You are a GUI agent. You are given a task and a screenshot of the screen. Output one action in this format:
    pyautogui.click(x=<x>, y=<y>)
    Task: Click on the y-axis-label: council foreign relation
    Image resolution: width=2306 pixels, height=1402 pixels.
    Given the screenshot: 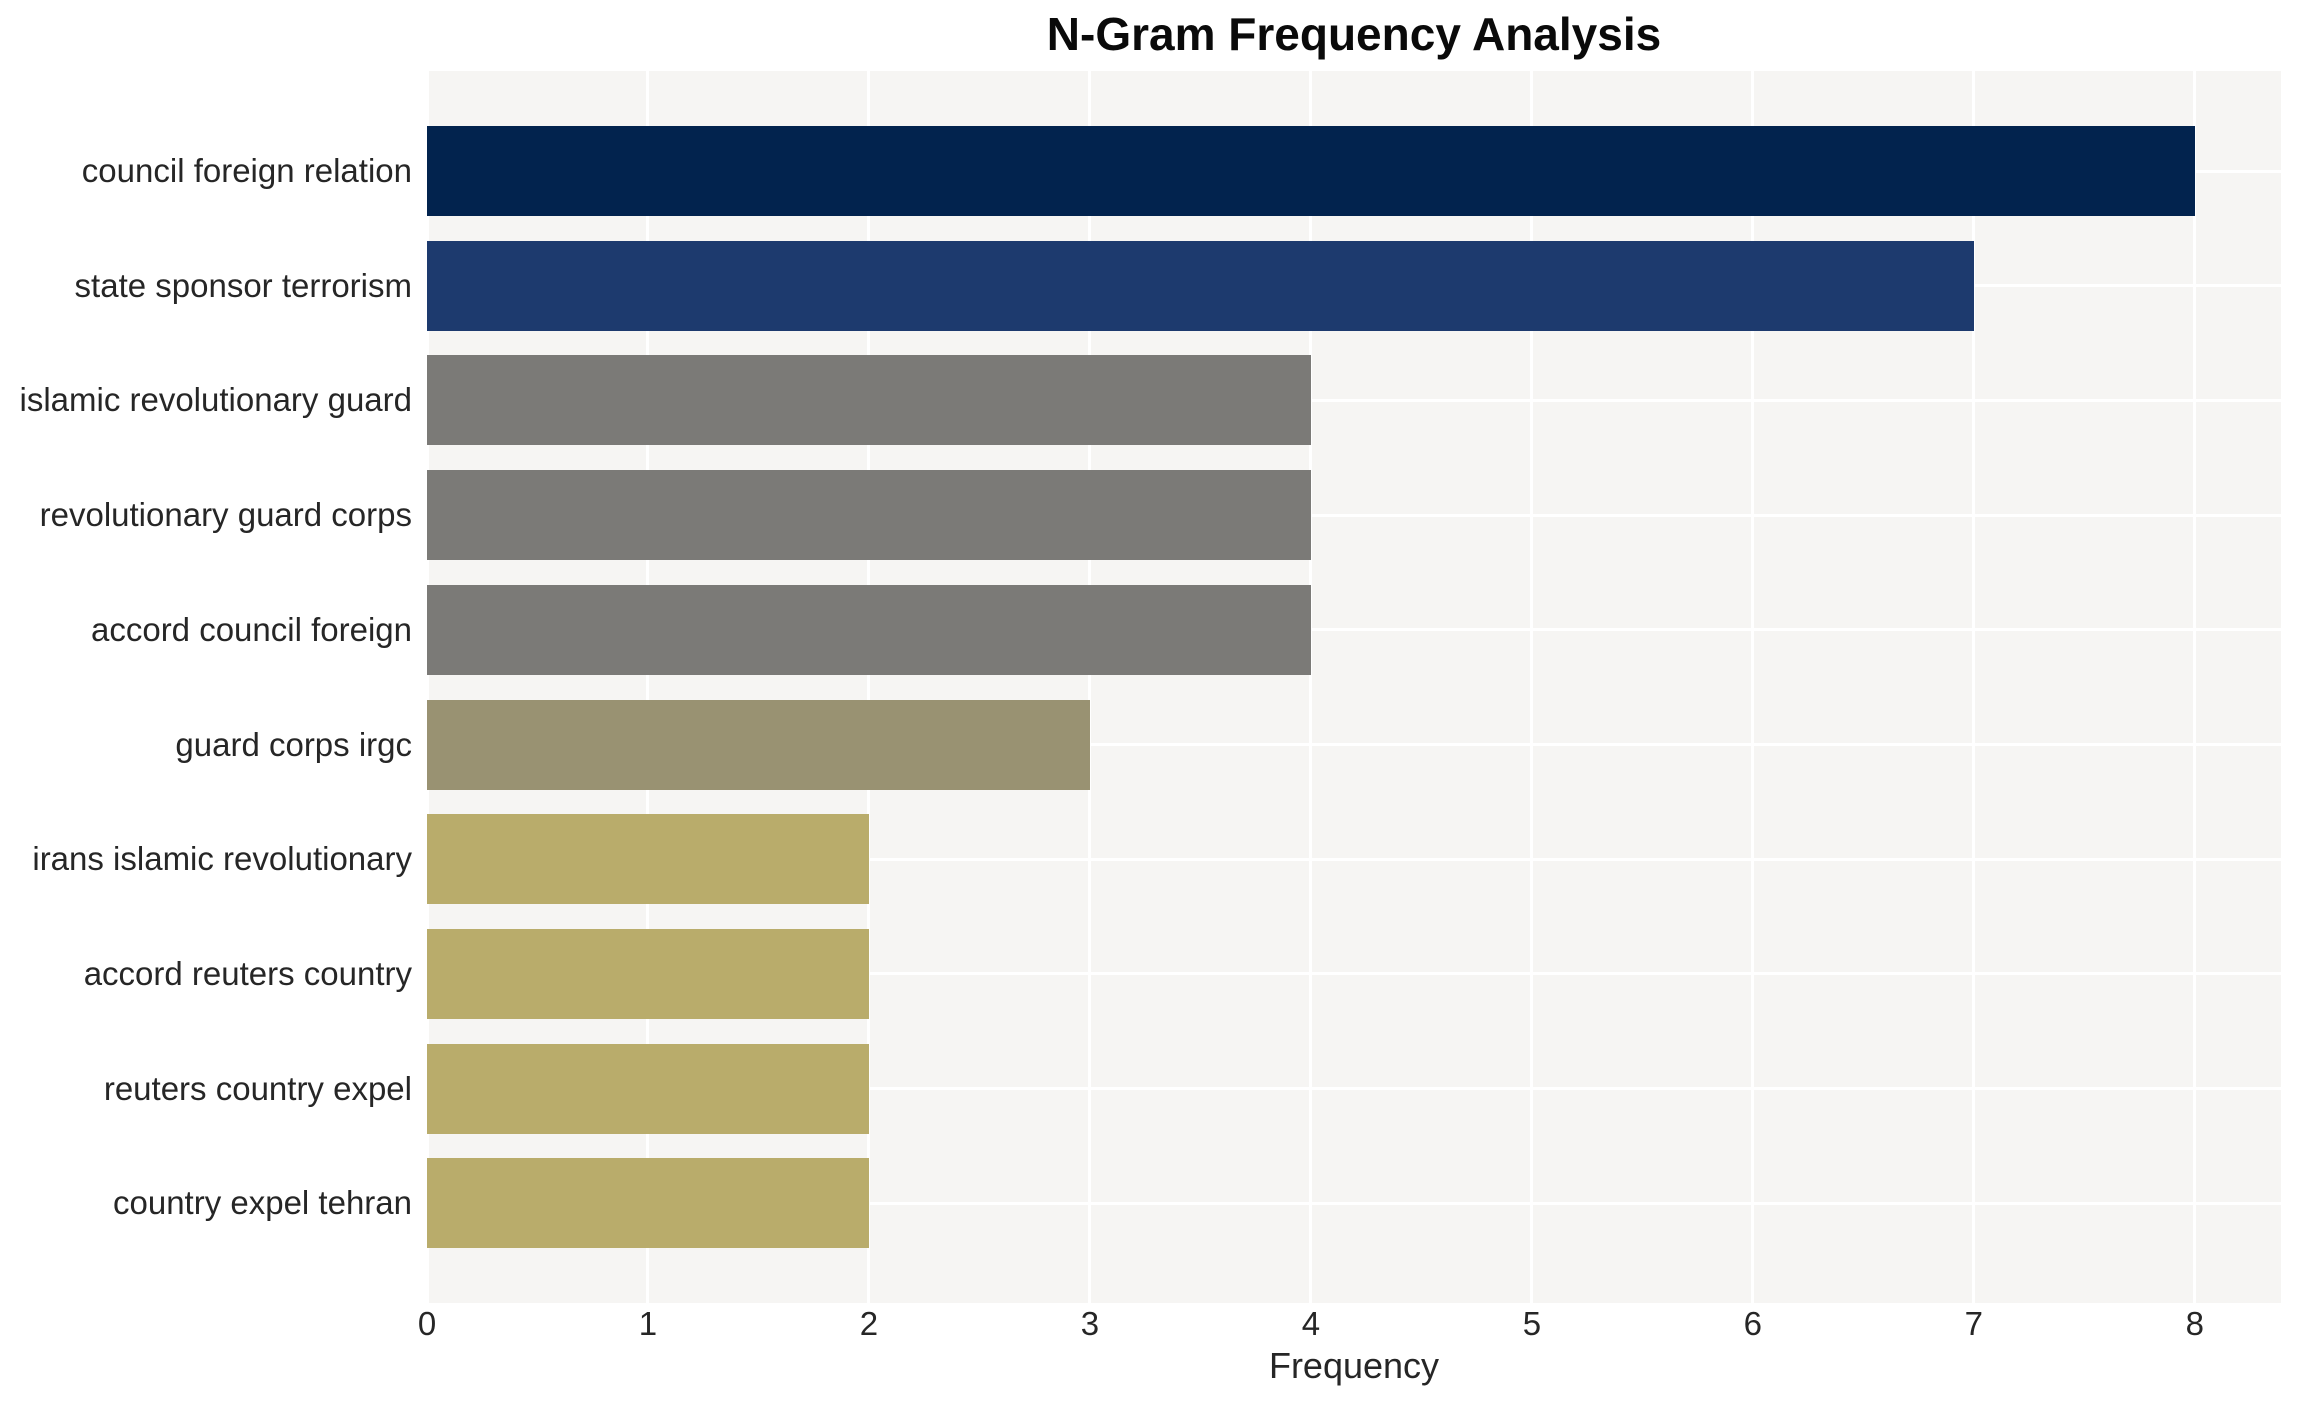 What is the action you would take?
    pyautogui.click(x=246, y=170)
    